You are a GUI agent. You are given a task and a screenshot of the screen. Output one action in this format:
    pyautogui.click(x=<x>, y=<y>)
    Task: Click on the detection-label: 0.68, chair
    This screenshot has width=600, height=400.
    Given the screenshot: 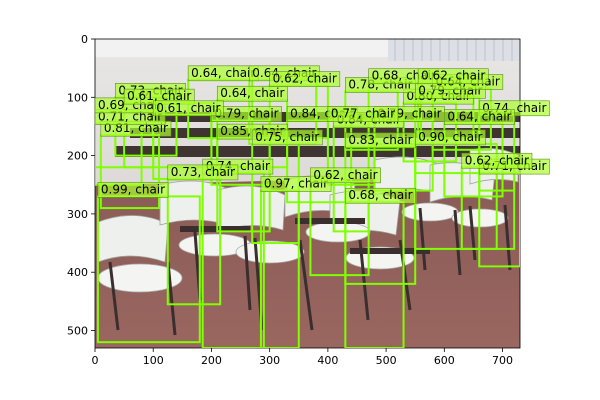 What is the action you would take?
    pyautogui.click(x=380, y=195)
    